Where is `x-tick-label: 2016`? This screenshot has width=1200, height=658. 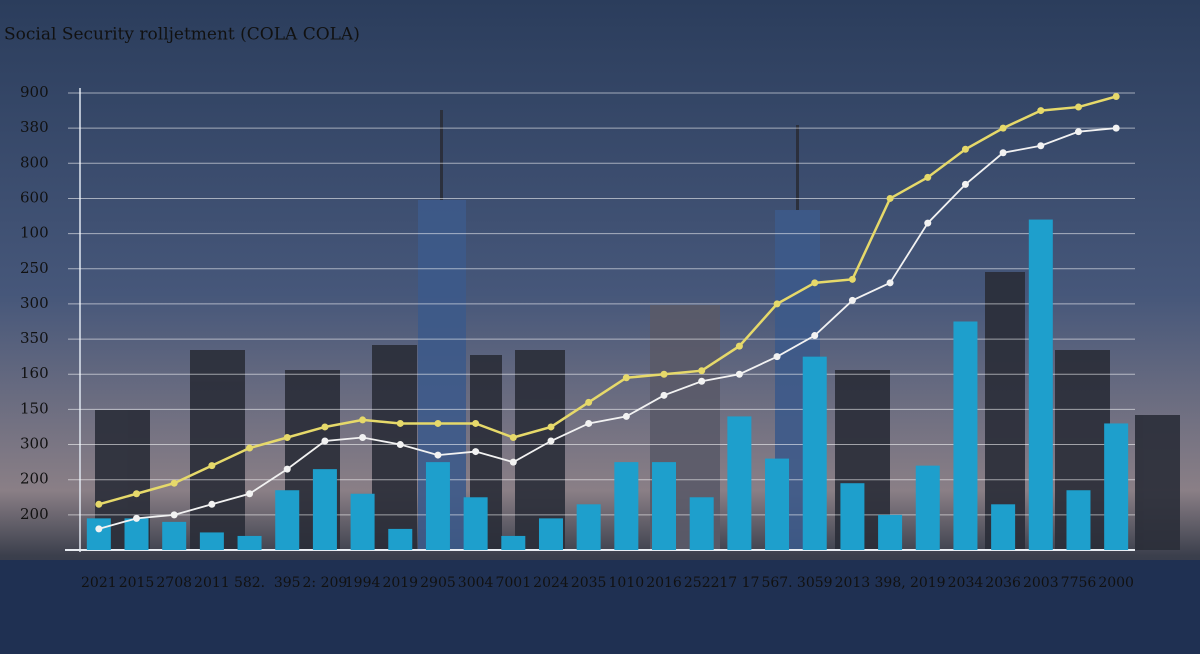 x-tick-label: 2016 is located at coordinates (664, 583).